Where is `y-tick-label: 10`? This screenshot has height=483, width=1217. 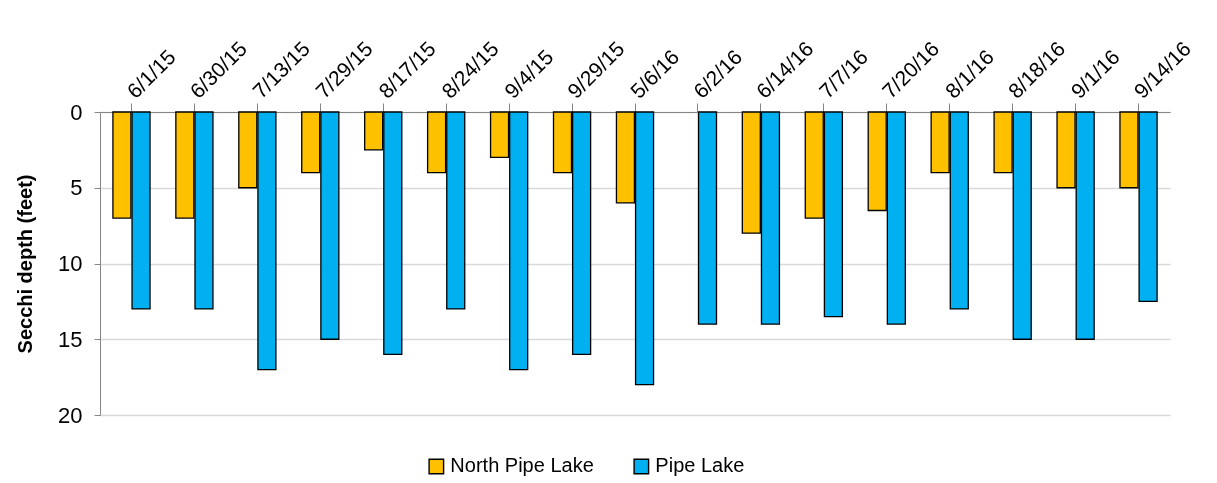 y-tick-label: 10 is located at coordinates (70, 263).